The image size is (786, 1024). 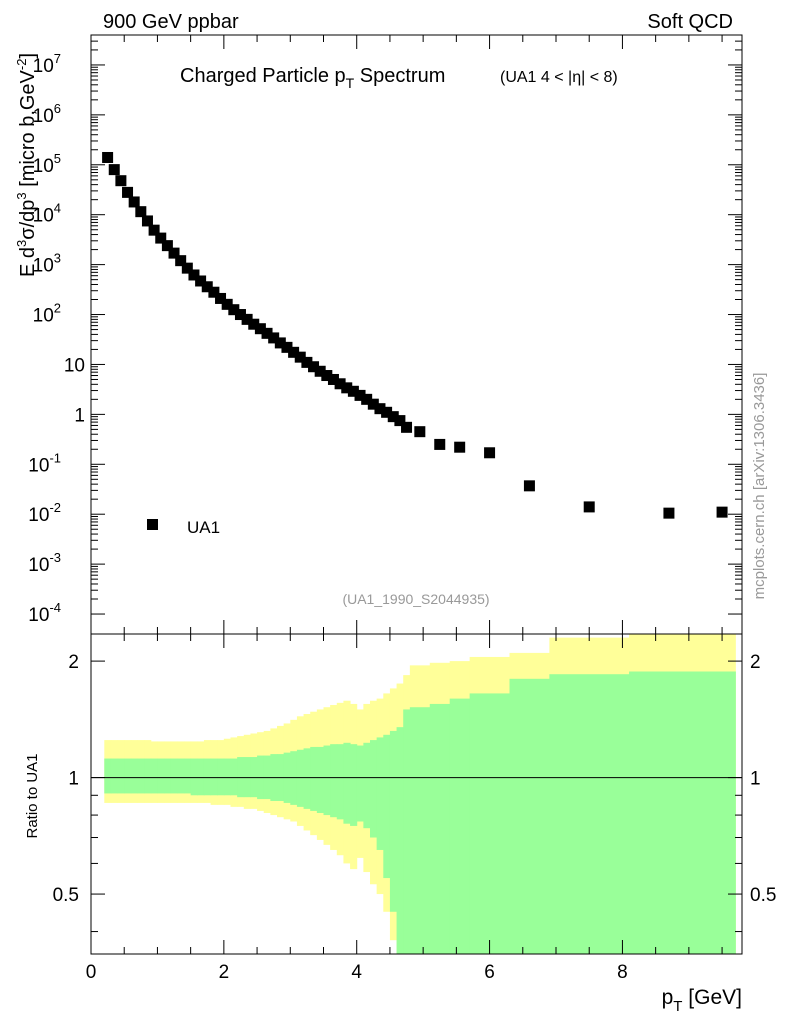 I want to click on side-credit-label: mcplots.cern.ch [arXiv:1306.3436], so click(x=759, y=486).